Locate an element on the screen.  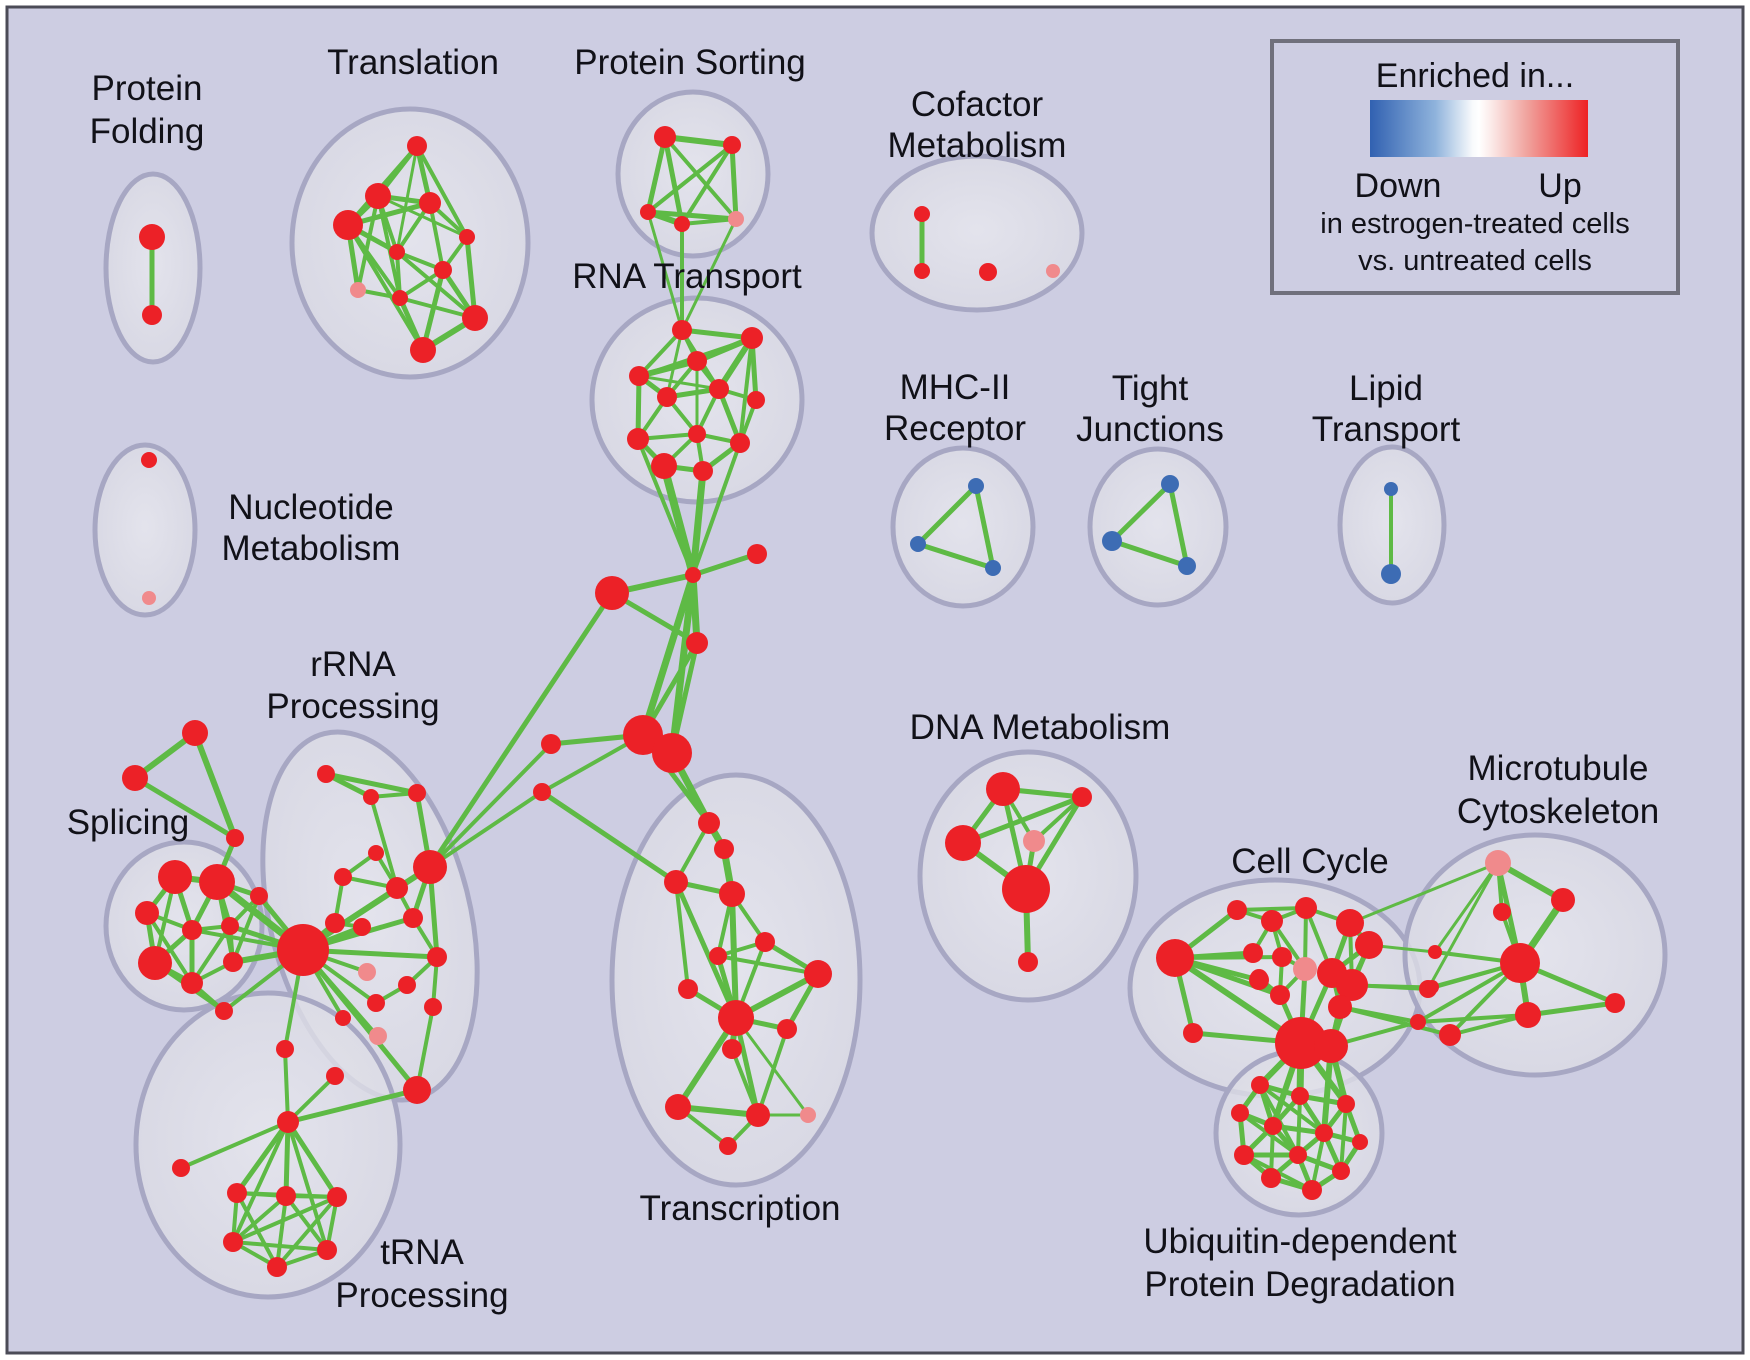
cluster-label-lipid-transport: Lipid Transport is located at coordinates (1386, 409).